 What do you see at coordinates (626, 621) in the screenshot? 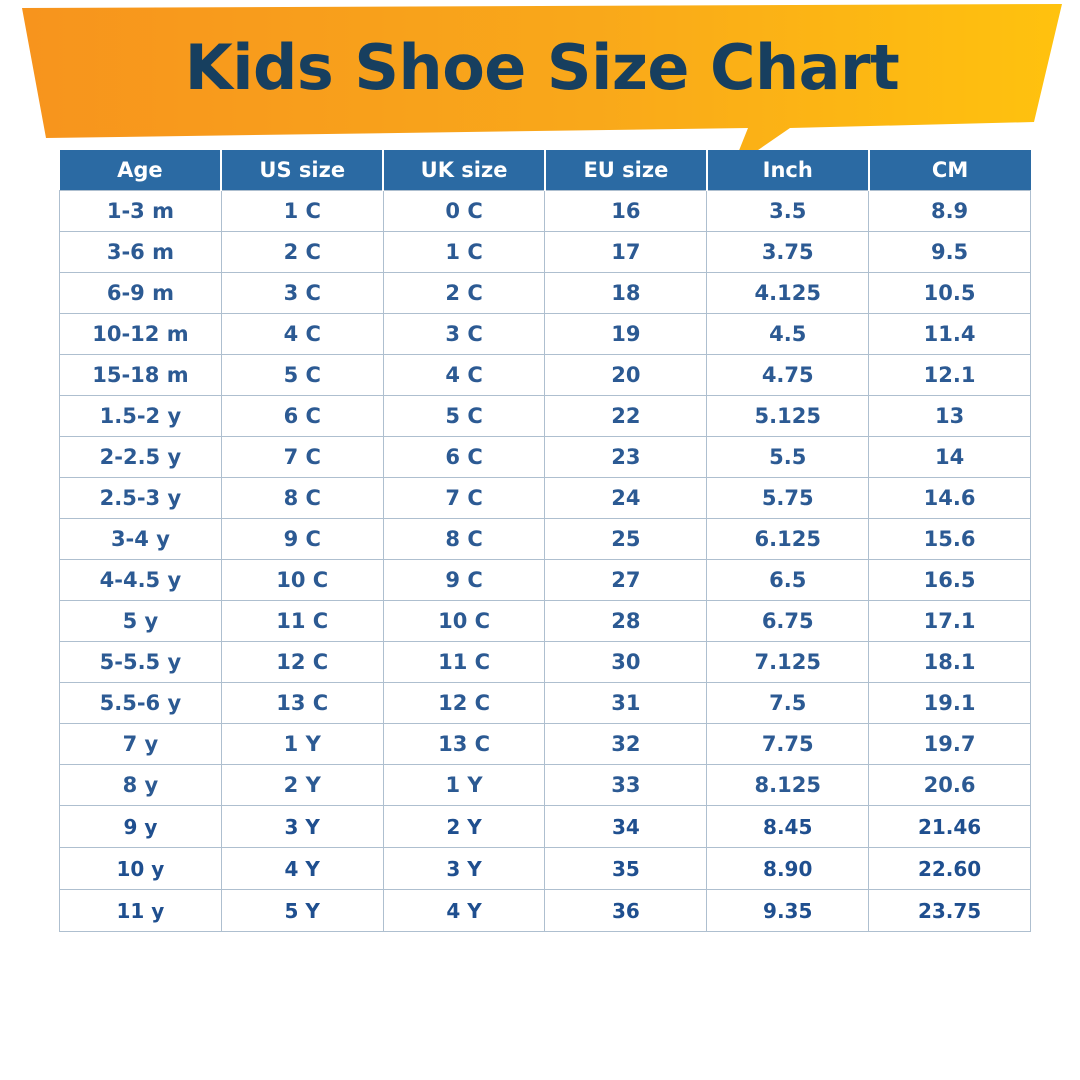
I see `cell-eu-size: 28` at bounding box center [626, 621].